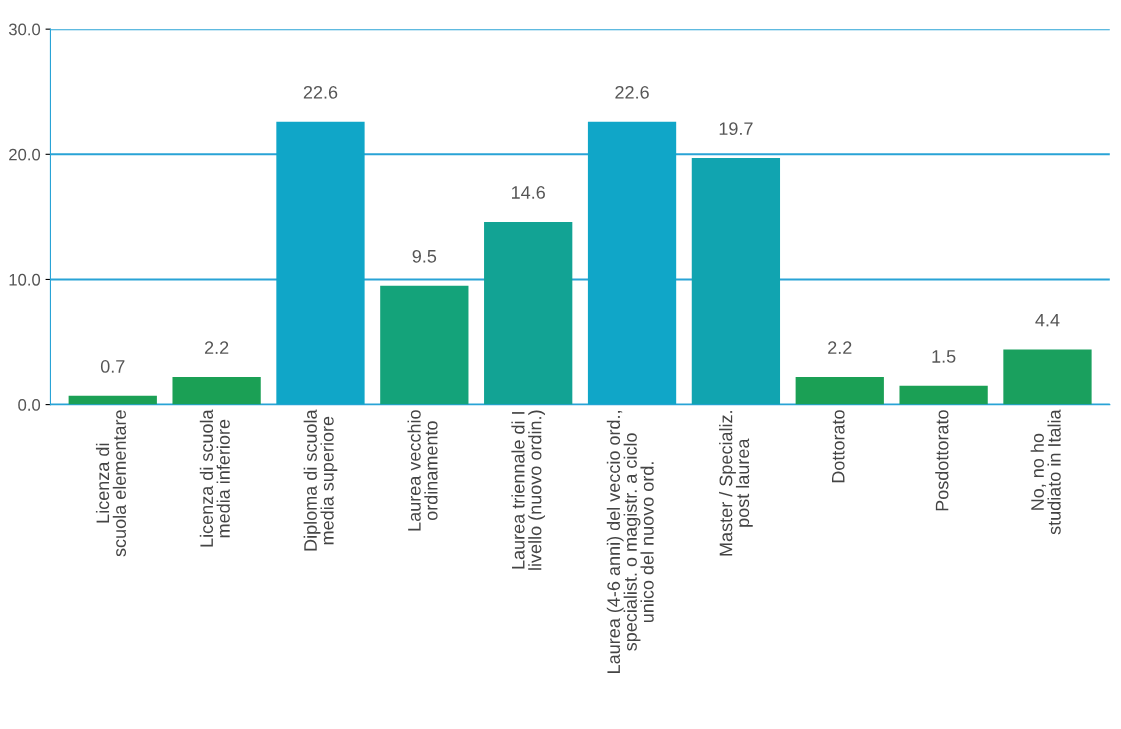 This screenshot has height=729, width=1121. What do you see at coordinates (736, 129) in the screenshot?
I see `data-label: 19.7` at bounding box center [736, 129].